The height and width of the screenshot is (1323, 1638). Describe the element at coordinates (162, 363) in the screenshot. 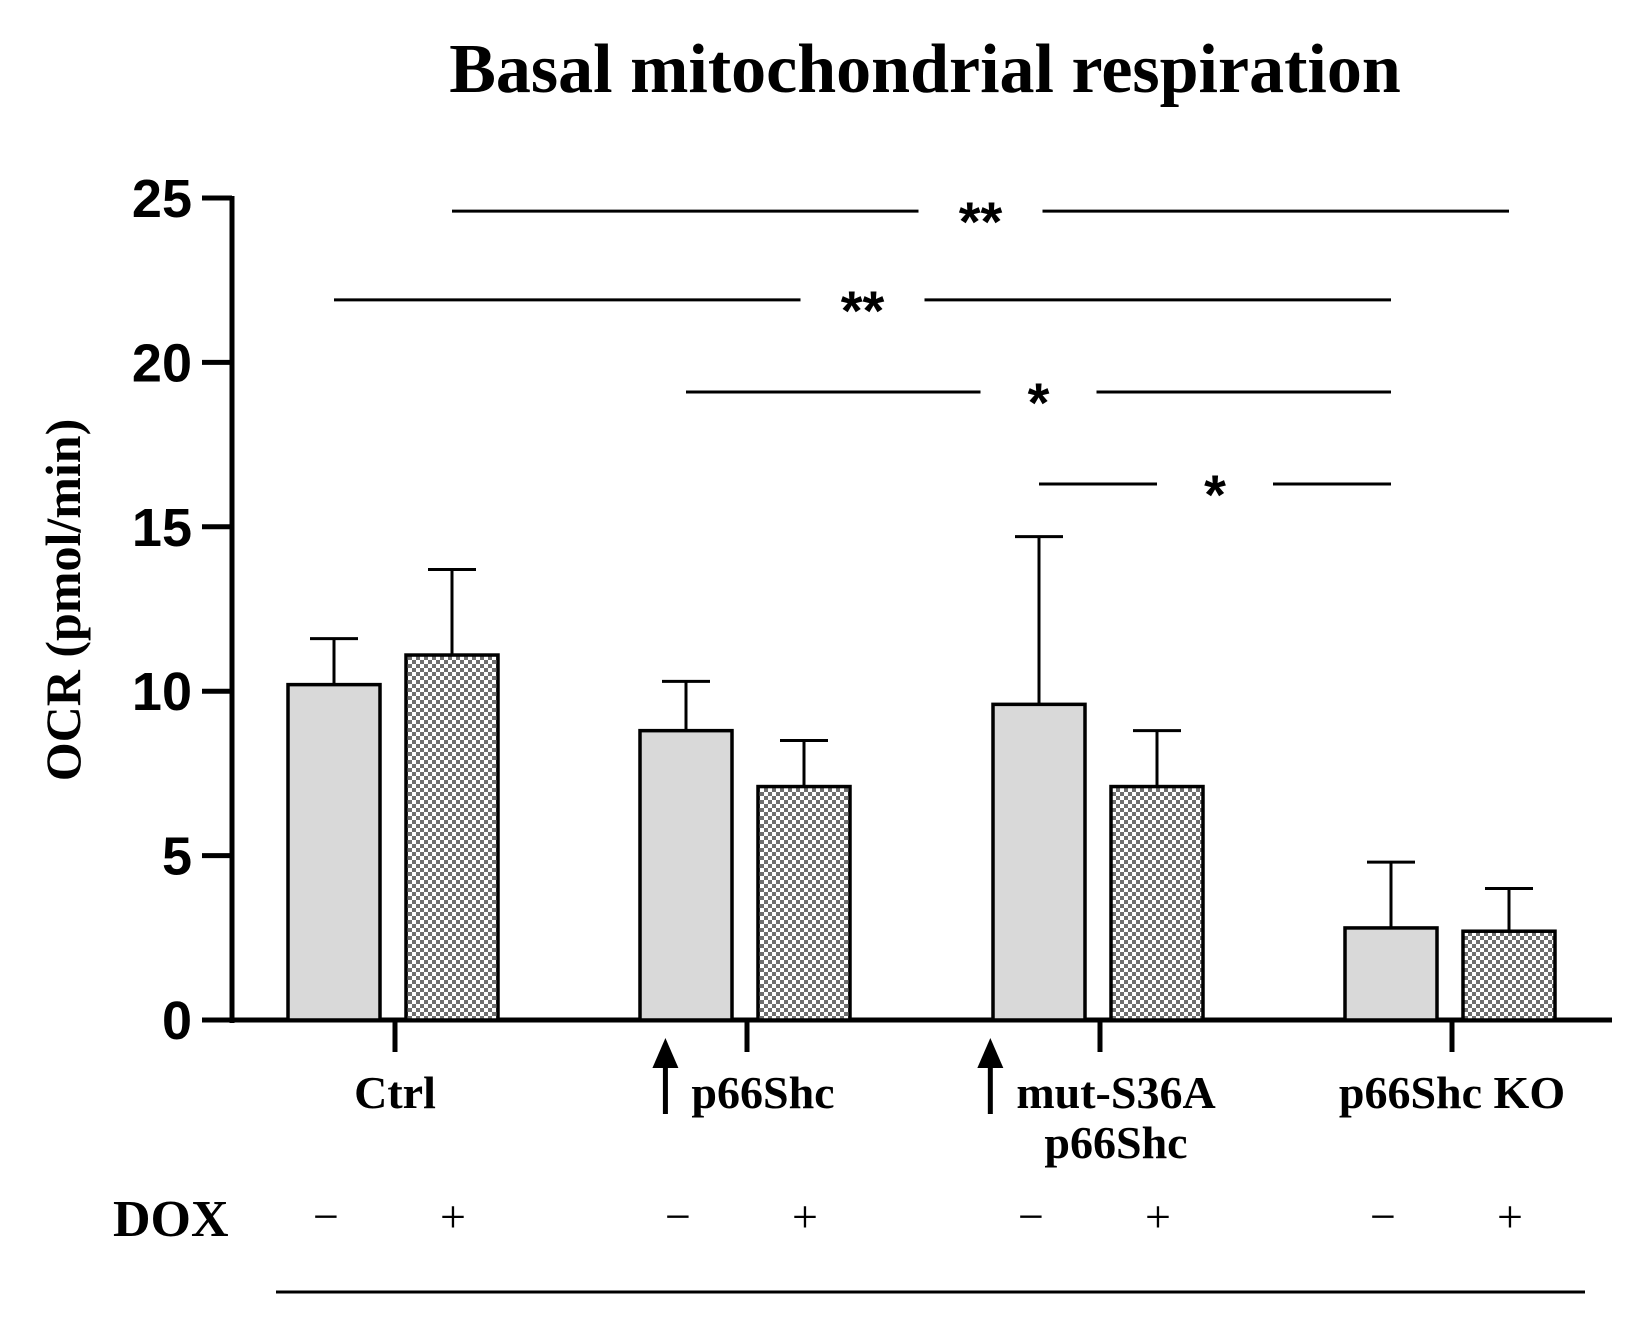

I see `y-tick-label: 20` at that location.